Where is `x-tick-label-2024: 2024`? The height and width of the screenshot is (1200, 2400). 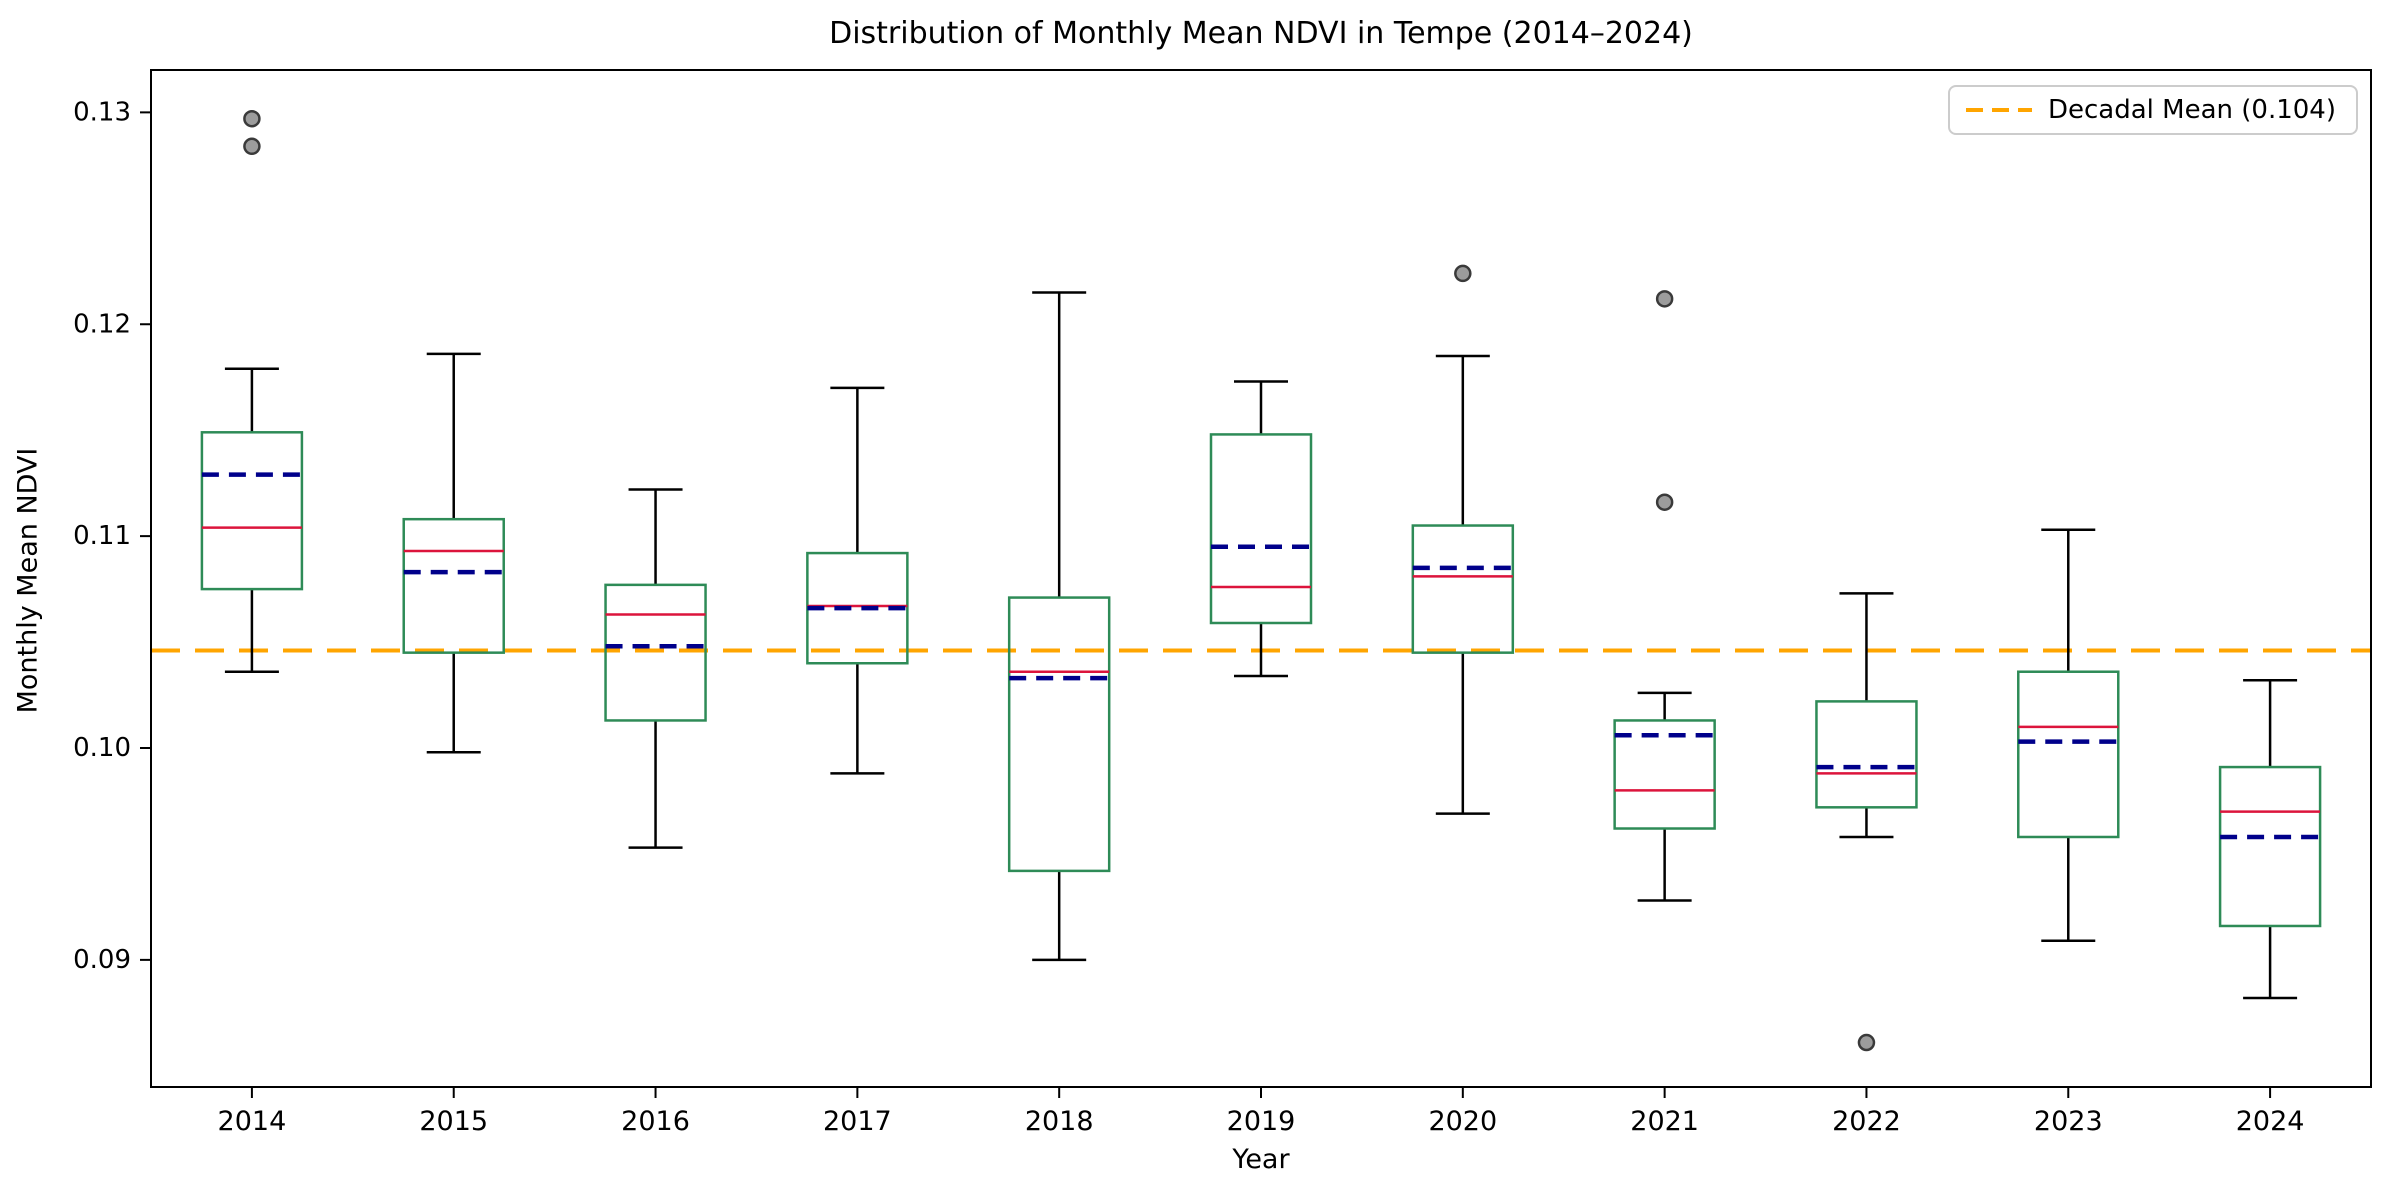 x-tick-label-2024: 2024 is located at coordinates (2270, 1121).